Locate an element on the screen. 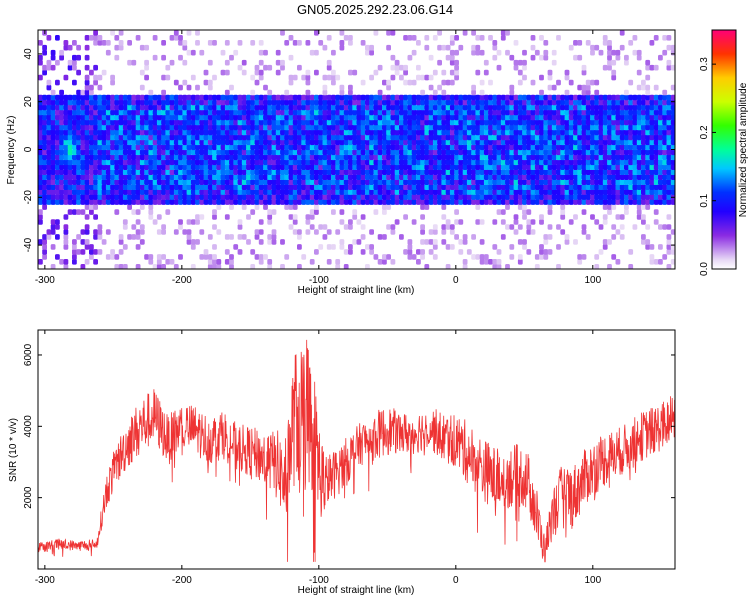  x-tick-label: 100 is located at coordinates (592, 280).